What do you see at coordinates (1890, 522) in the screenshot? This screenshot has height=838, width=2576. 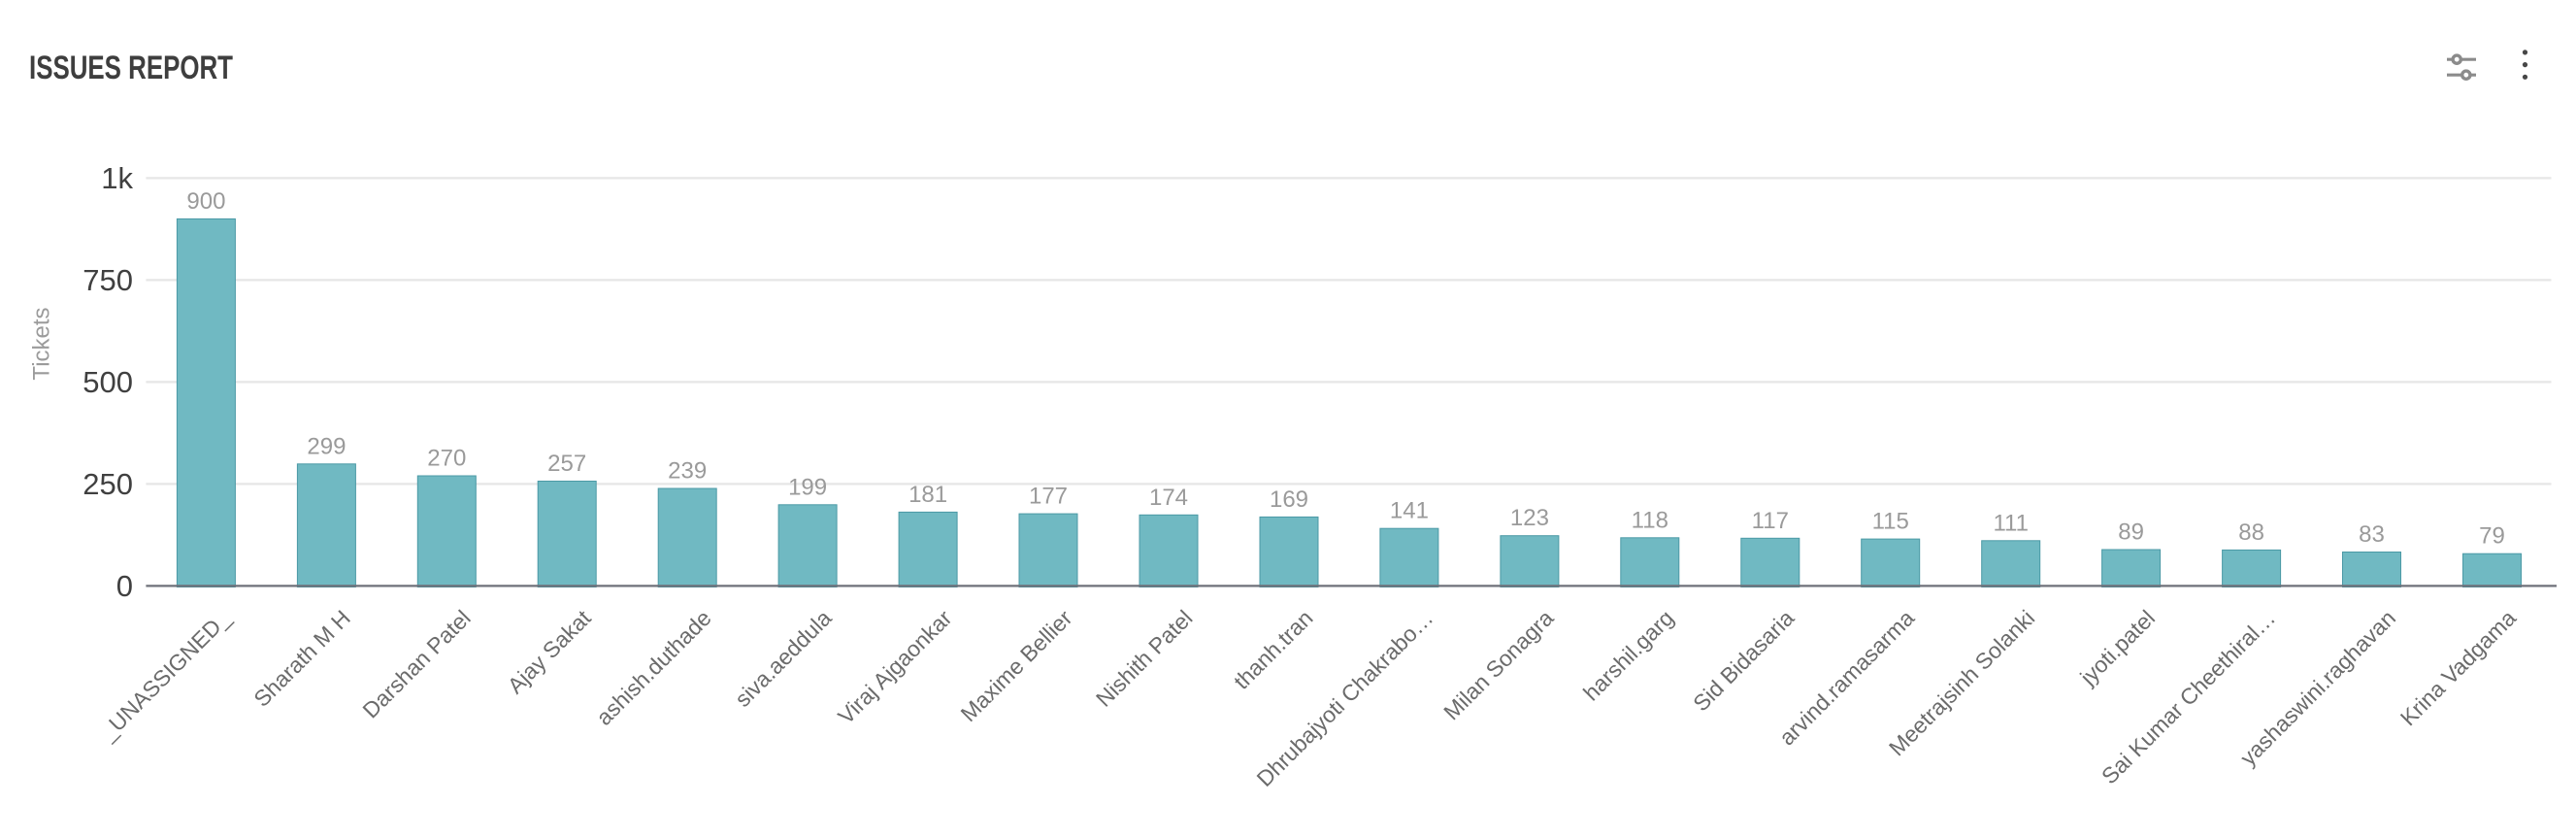 I see `svg-text: 115` at bounding box center [1890, 522].